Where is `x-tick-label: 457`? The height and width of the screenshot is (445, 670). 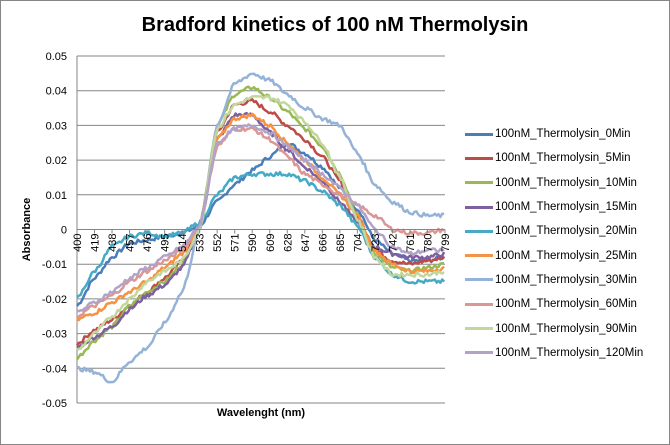
x-tick-label: 457 is located at coordinates (131, 243).